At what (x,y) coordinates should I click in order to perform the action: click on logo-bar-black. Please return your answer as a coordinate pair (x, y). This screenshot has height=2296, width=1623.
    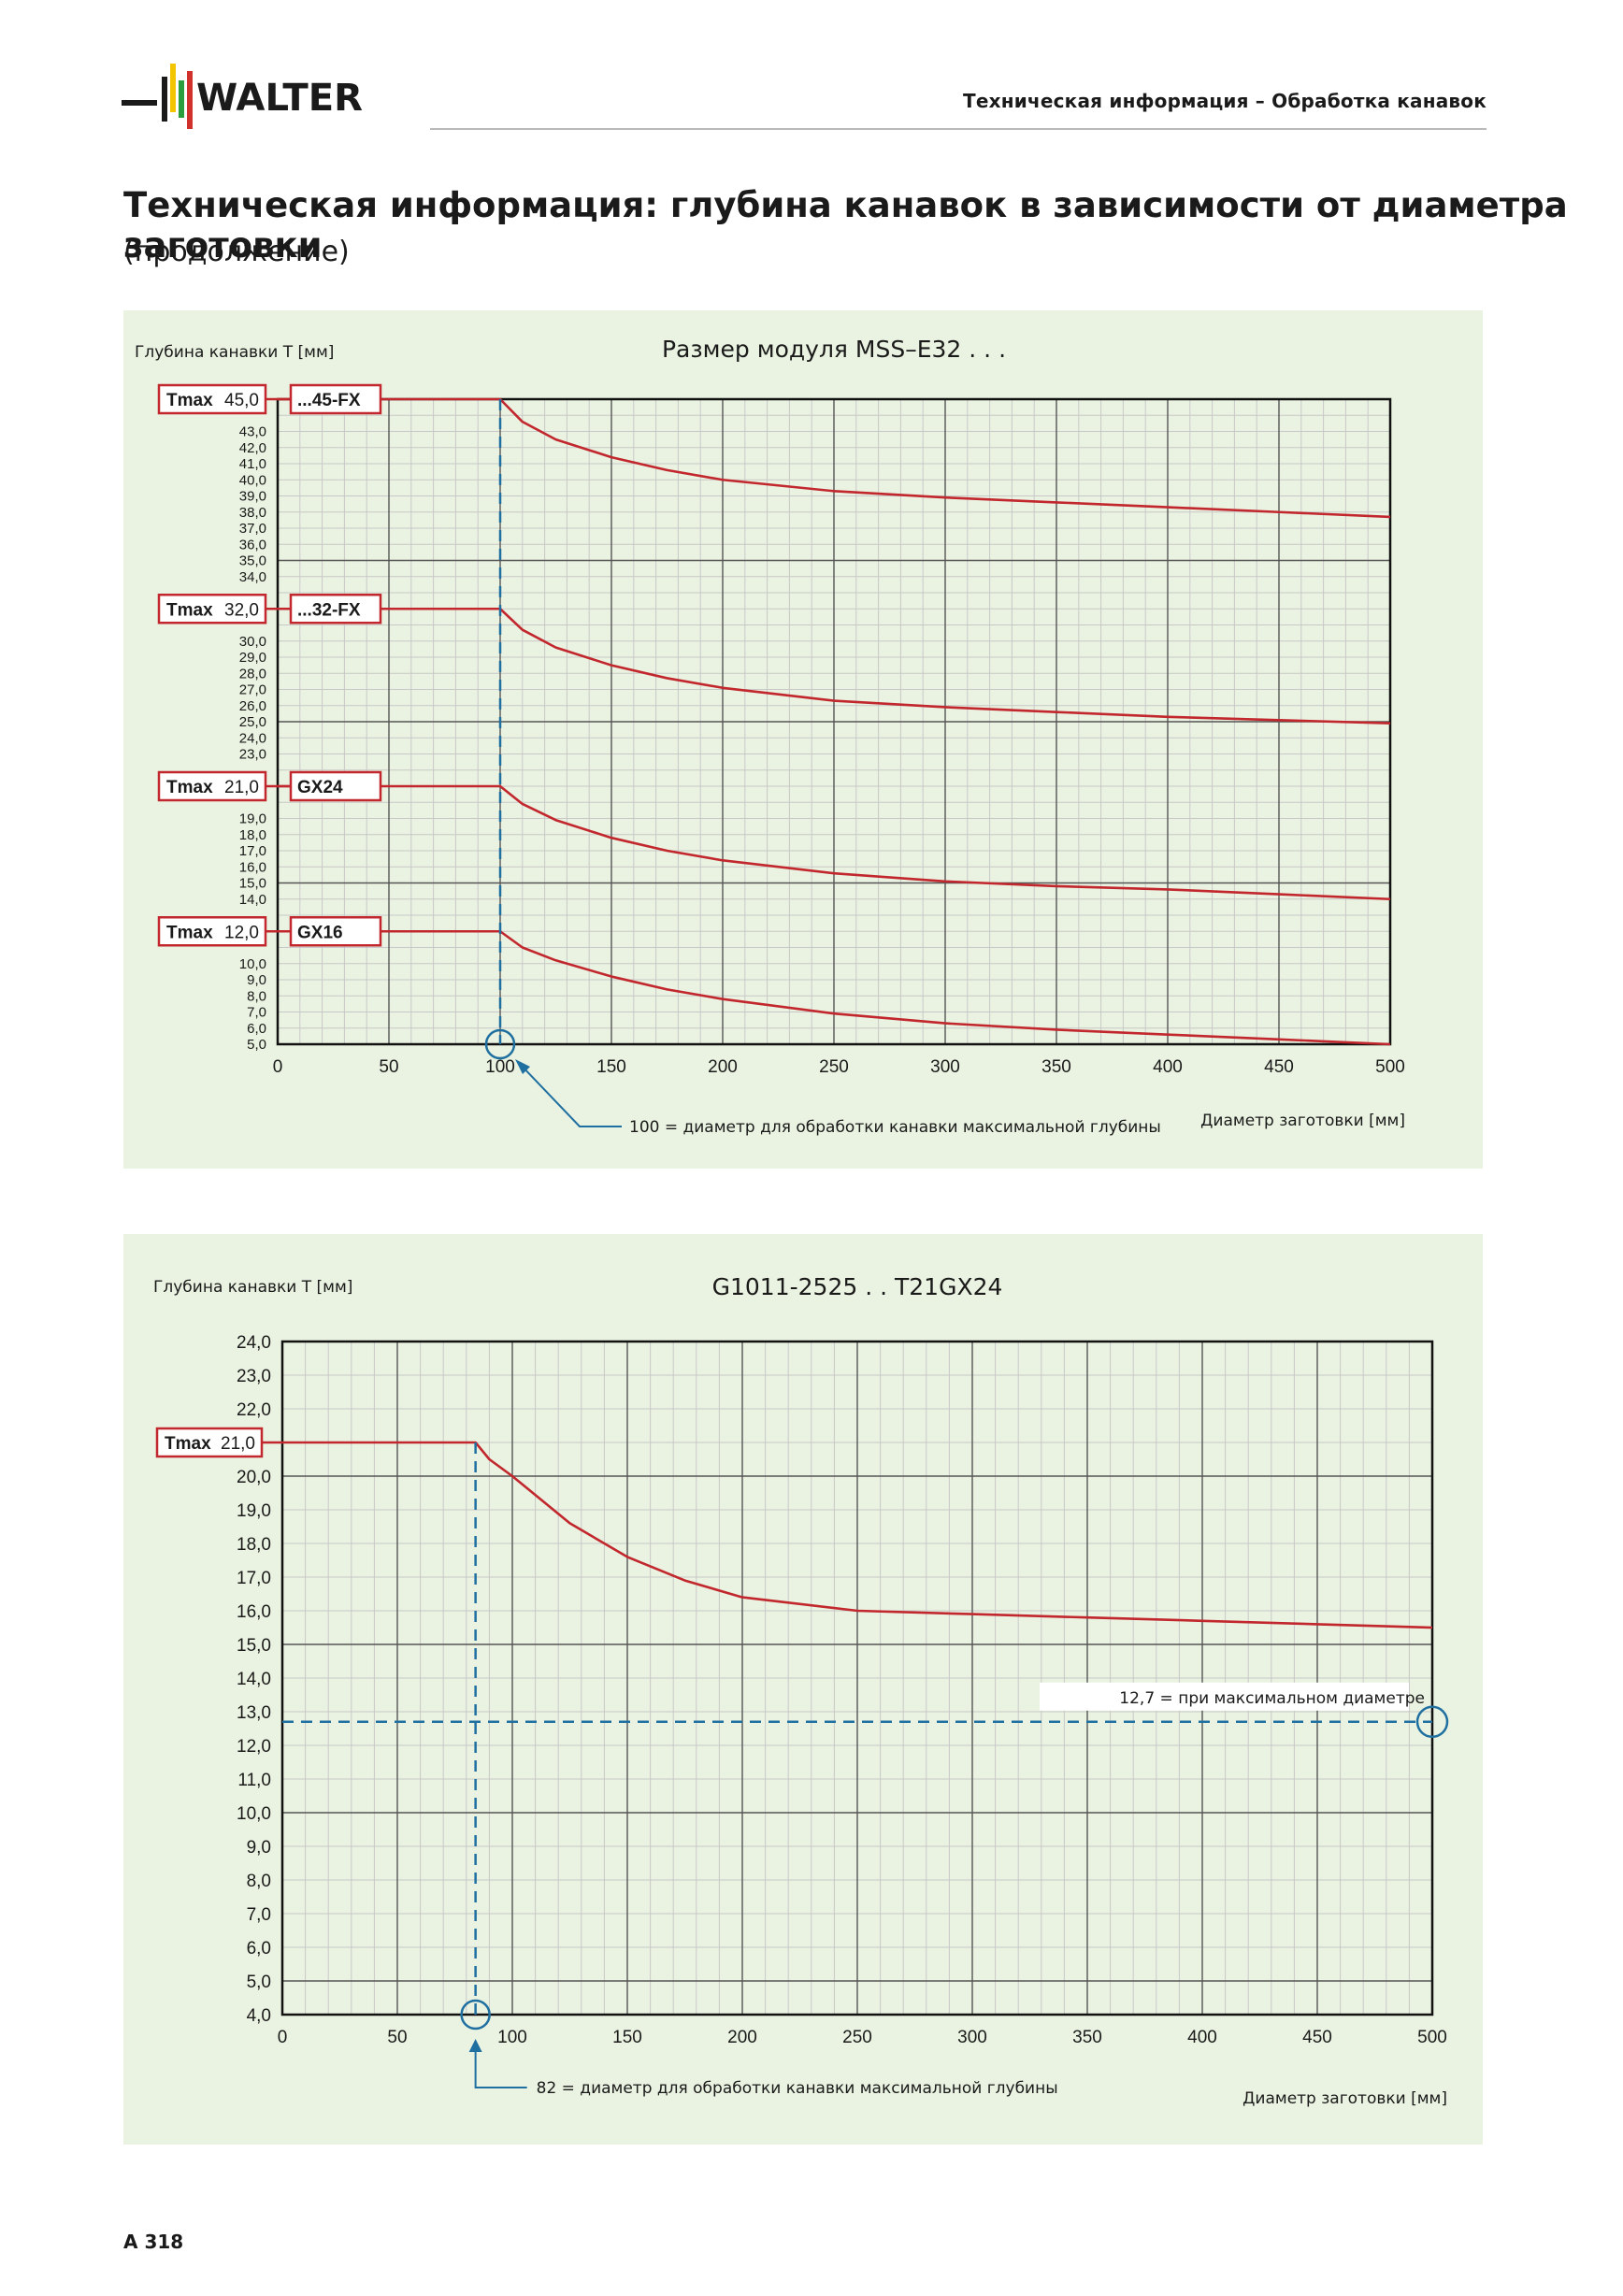
    Looking at the image, I should click on (164, 99).